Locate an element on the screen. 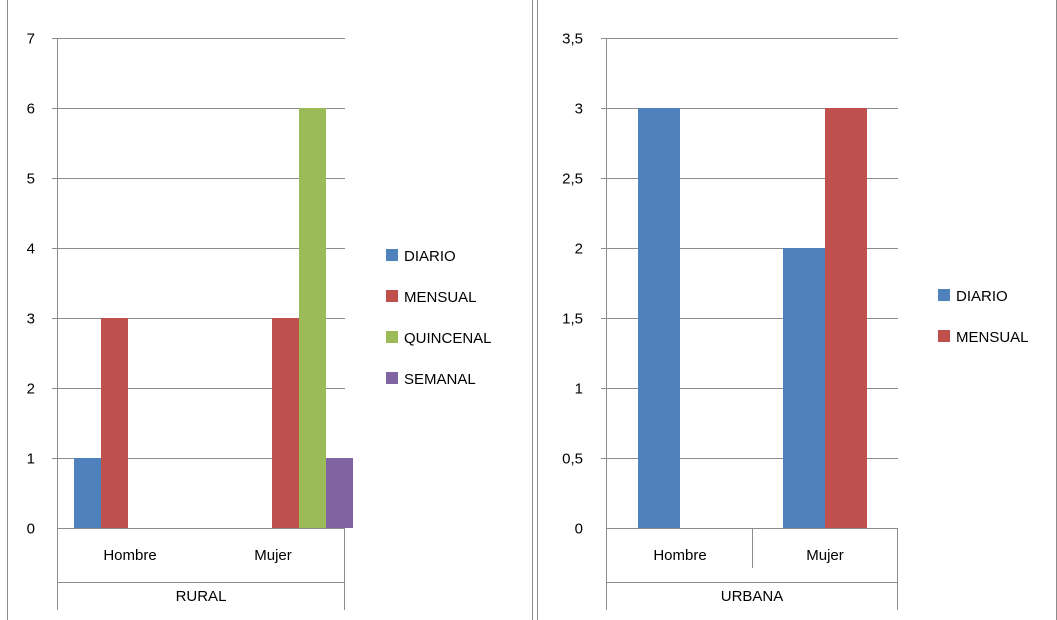  bar-quincenal-mujer is located at coordinates (312, 318).